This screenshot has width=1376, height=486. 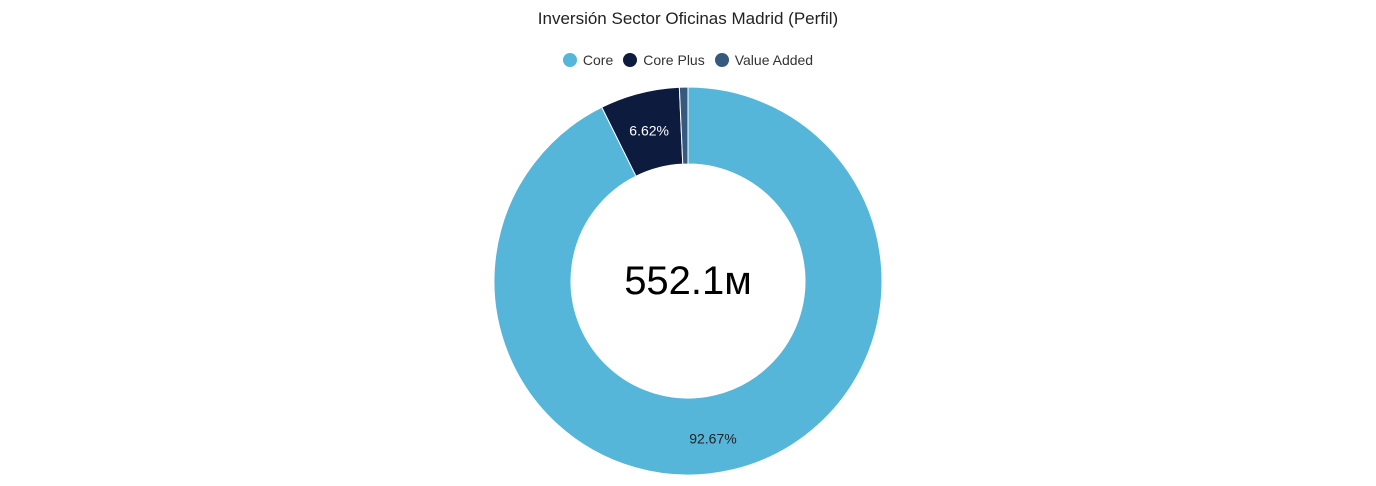 I want to click on data-label-core-plus: 6.62%, so click(x=649, y=130).